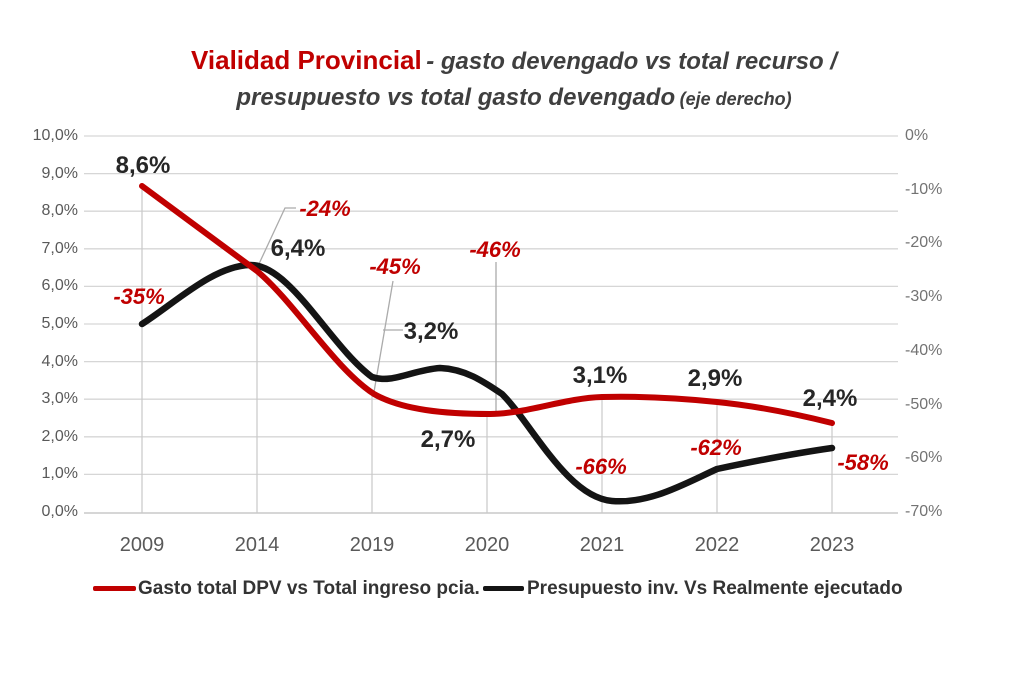 The image size is (1028, 675). Describe the element at coordinates (917, 135) in the screenshot. I see `right-axis-tick: 0%` at that location.